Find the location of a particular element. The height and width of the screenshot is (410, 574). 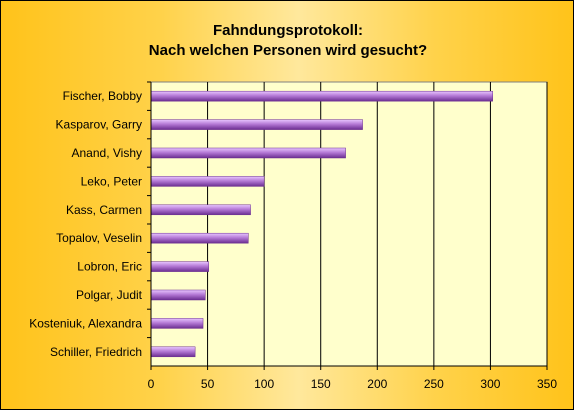

x-tick-label: 0 is located at coordinates (151, 384).